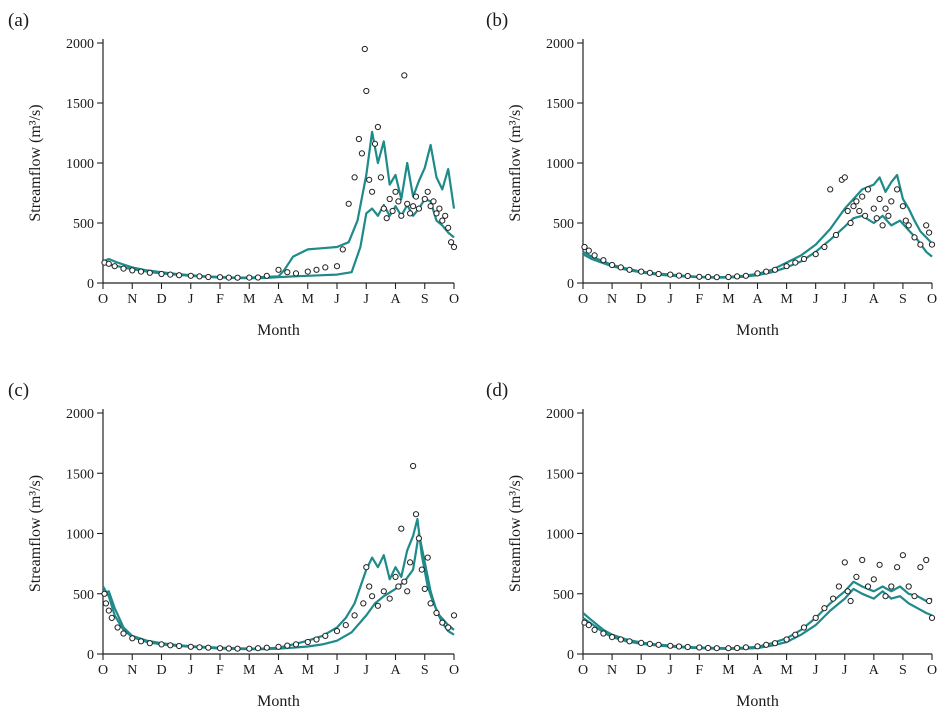  I want to click on y-tick-label: 1000, so click(560, 535).